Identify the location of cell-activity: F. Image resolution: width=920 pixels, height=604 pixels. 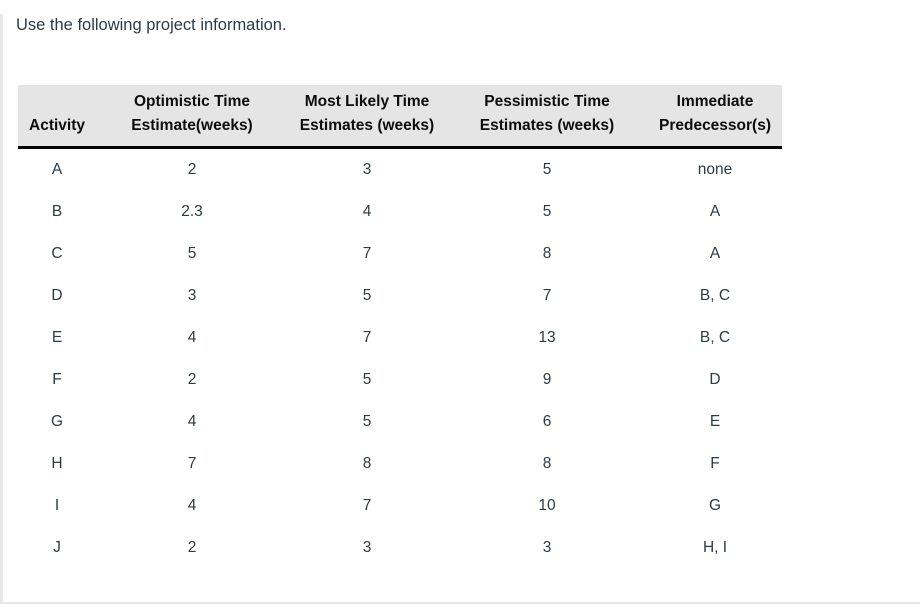
(57, 379).